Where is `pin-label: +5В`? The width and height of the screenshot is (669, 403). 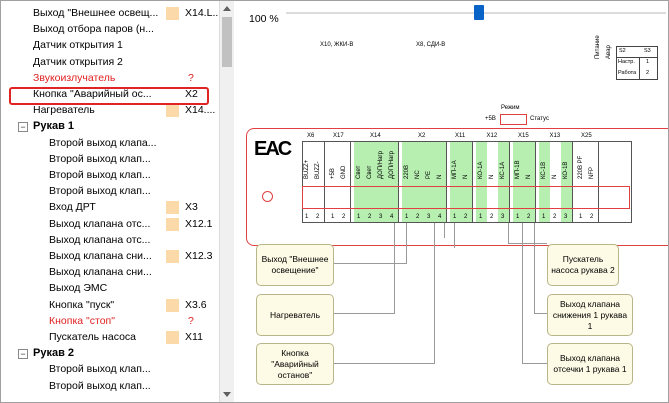
pin-label: +5В is located at coordinates (333, 173).